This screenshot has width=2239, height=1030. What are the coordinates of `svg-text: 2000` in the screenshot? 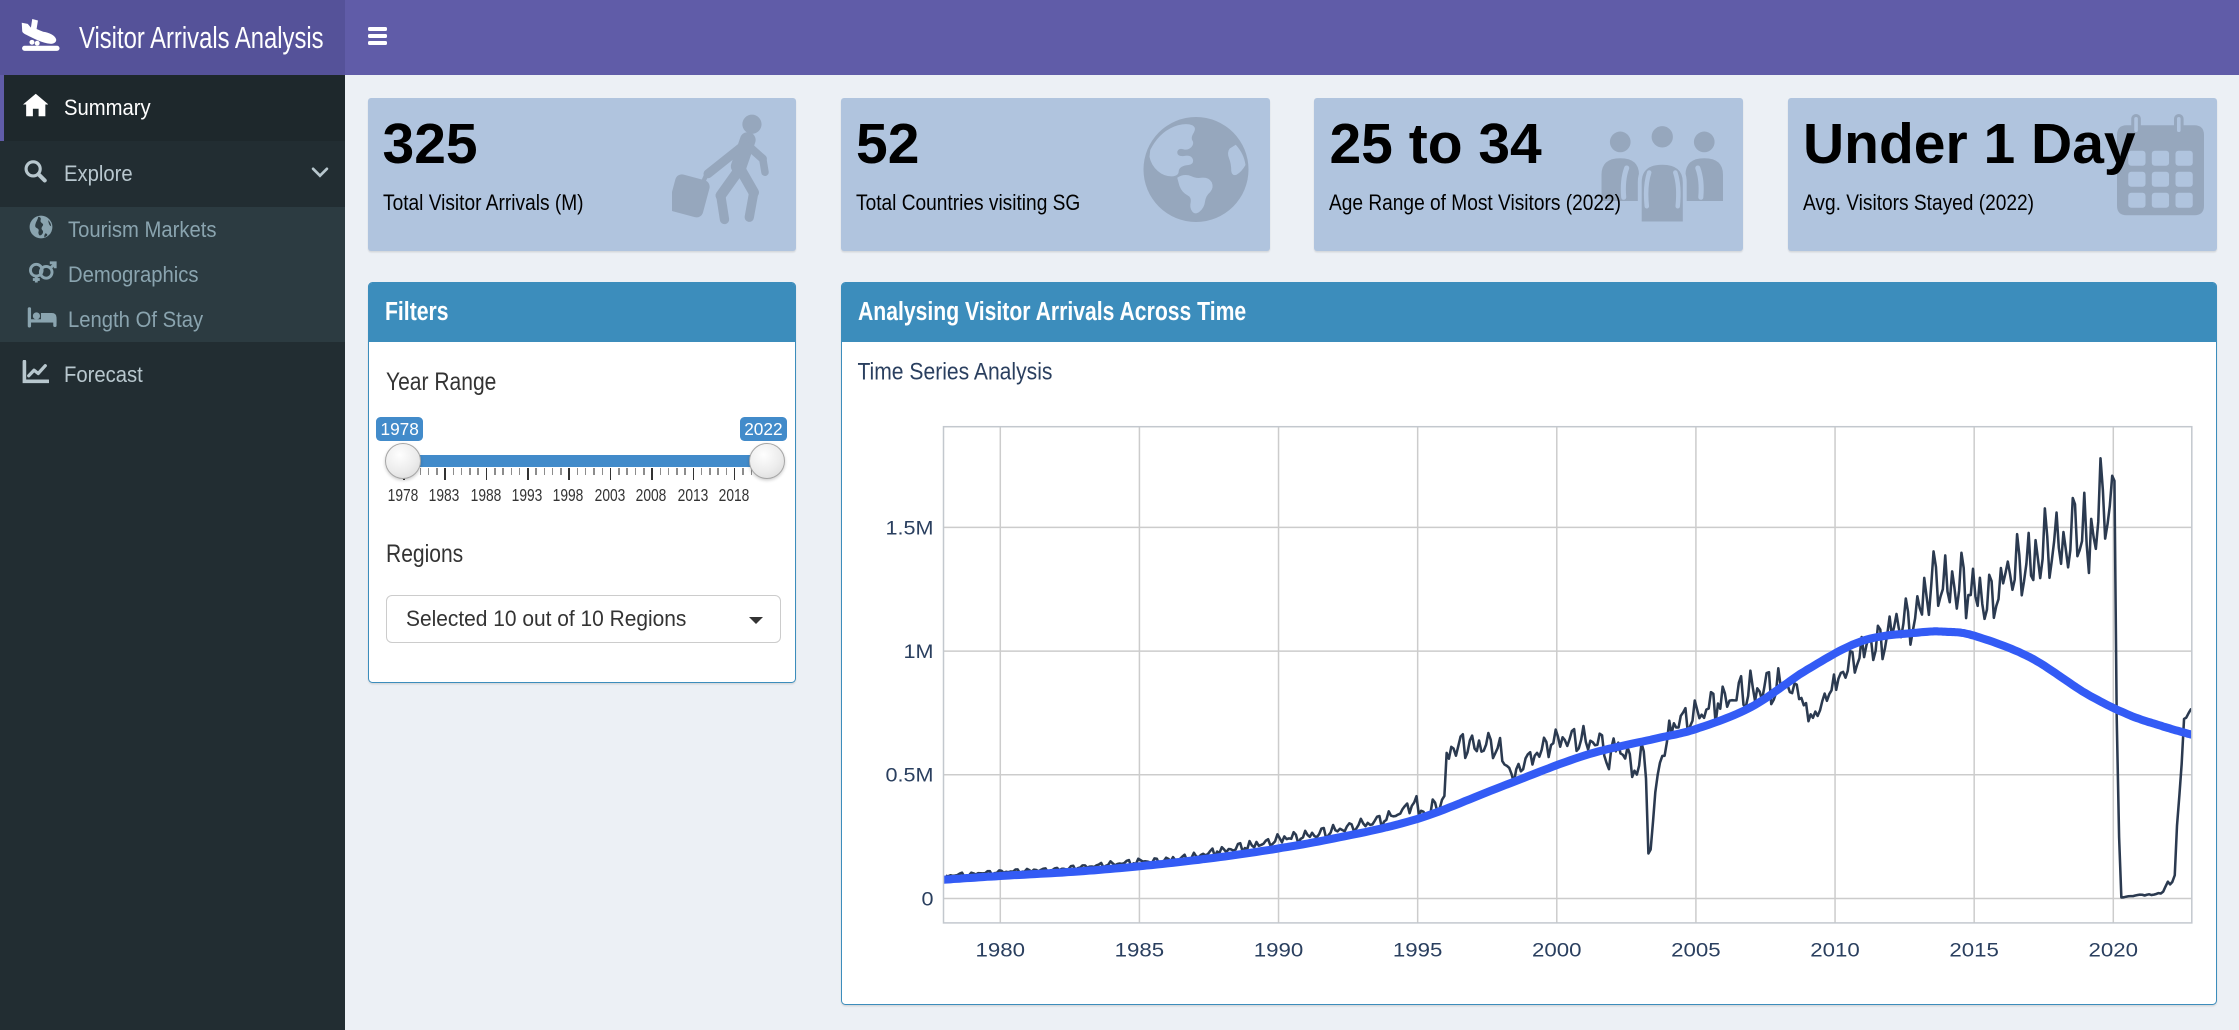 It's located at (1557, 950).